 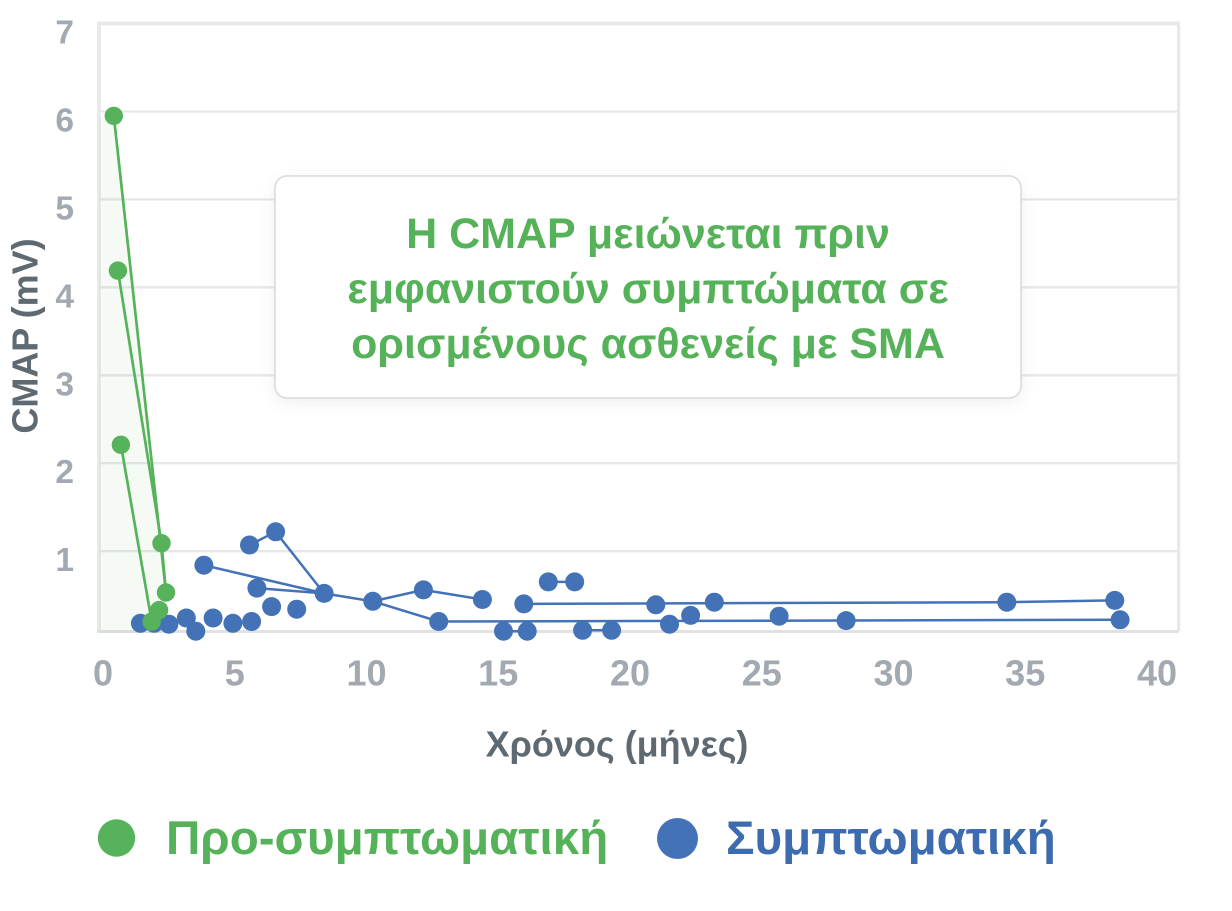 I want to click on svg-text: ορισμένους ασθενείς με SMA, so click(x=648, y=344).